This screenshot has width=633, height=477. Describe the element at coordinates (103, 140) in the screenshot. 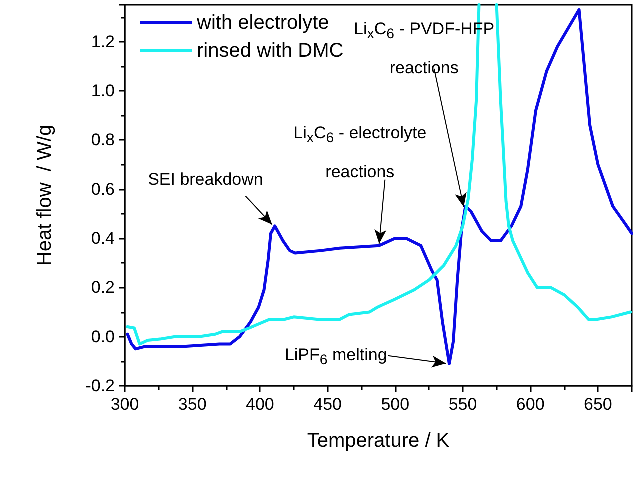

I see `y-tick-label: 0.8` at that location.